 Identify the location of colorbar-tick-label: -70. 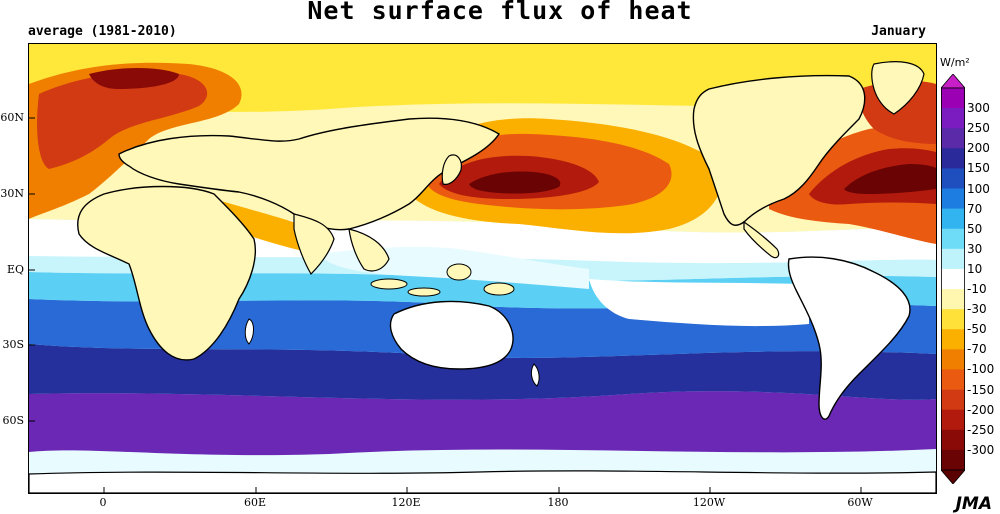
(977, 349).